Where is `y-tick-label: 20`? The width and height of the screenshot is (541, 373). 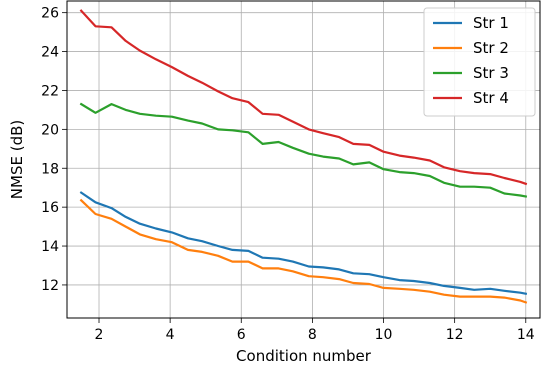
y-tick-label: 20 is located at coordinates (50, 130).